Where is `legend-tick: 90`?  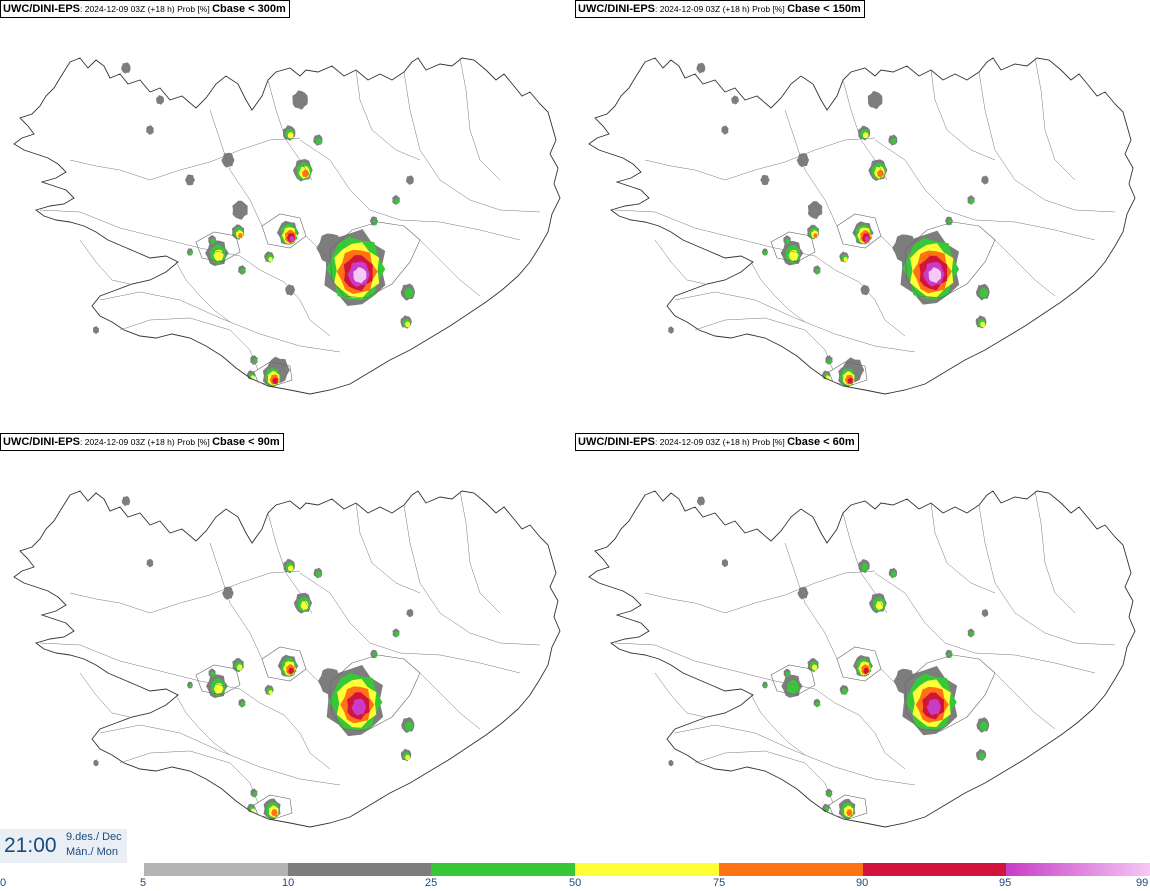
legend-tick: 90 is located at coordinates (862, 883).